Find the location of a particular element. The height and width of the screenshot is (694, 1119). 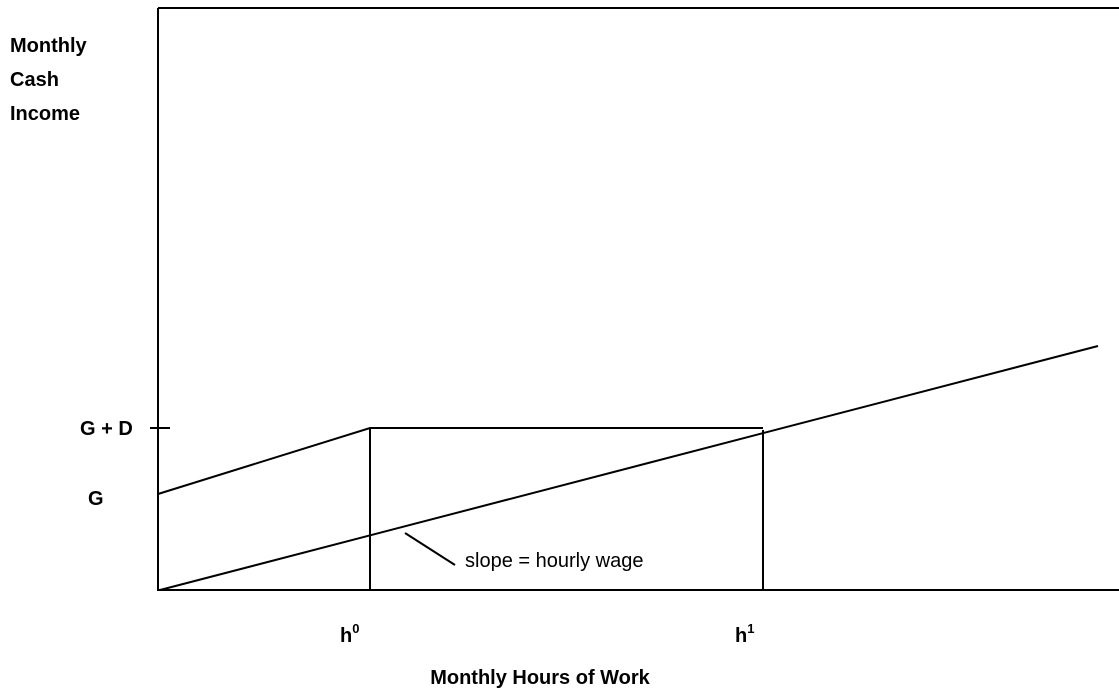

x-label: h1 is located at coordinates (744, 634).